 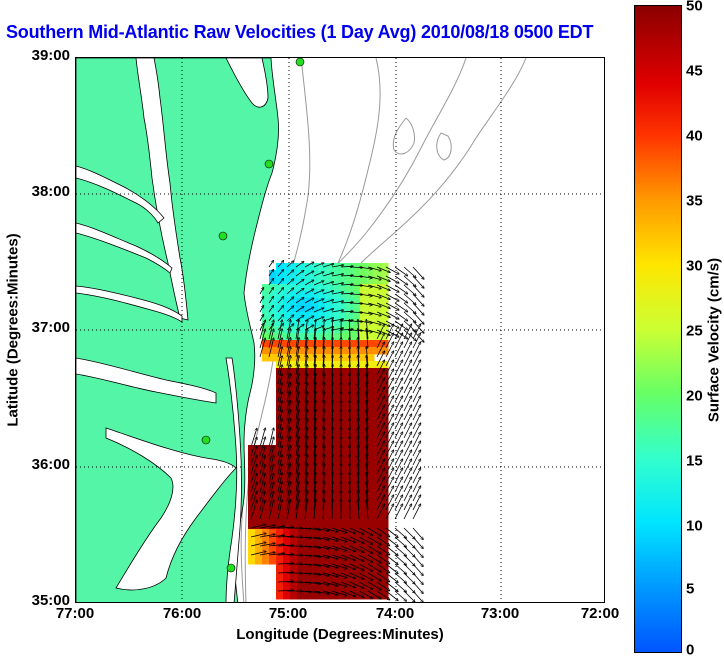 What do you see at coordinates (300, 62) in the screenshot?
I see `site-marker` at bounding box center [300, 62].